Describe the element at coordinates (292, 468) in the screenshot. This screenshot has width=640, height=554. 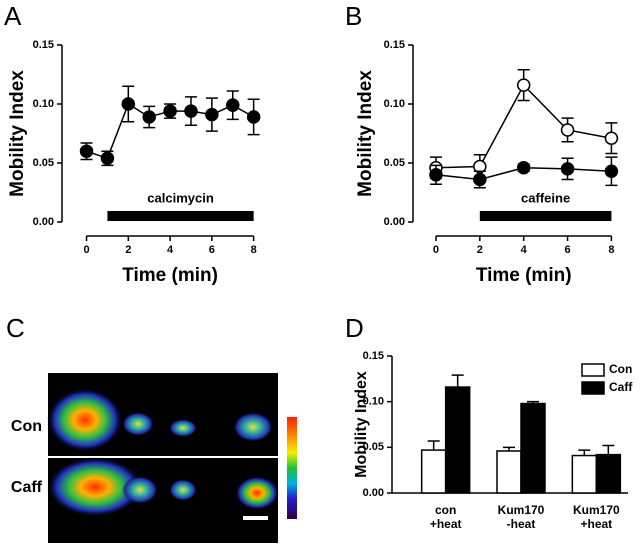
I see `color-bar` at that location.